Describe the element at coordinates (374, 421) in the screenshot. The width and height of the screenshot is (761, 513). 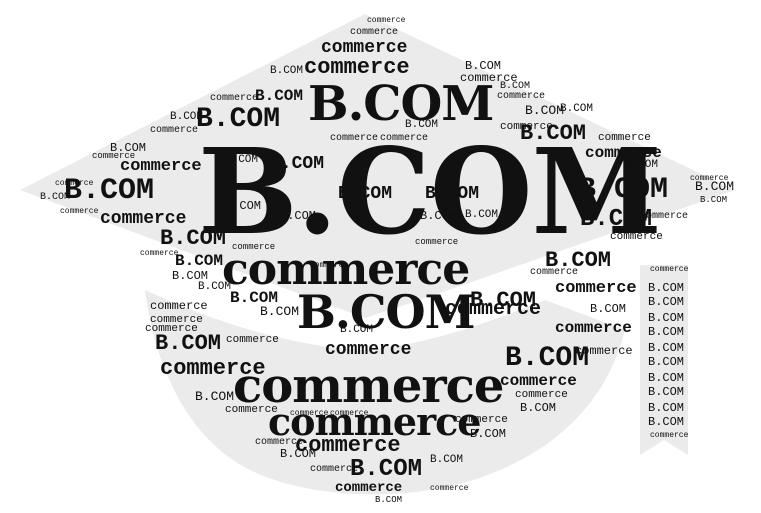
I see `word-commerce-bottom-2: commerce` at that location.